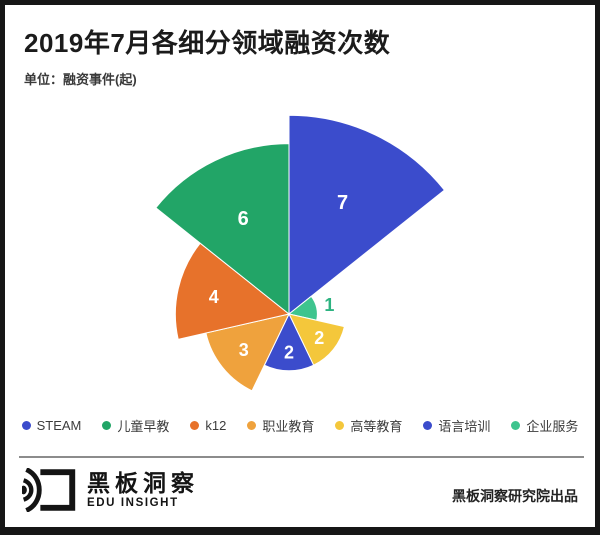 The height and width of the screenshot is (535, 600). I want to click on rose-sector-STEAM, so click(366, 214).